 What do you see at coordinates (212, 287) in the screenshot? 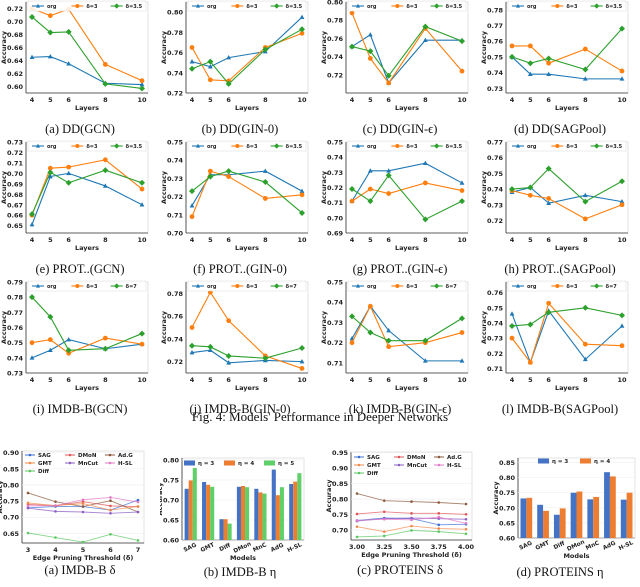
I see `legend-label: org` at bounding box center [212, 287].